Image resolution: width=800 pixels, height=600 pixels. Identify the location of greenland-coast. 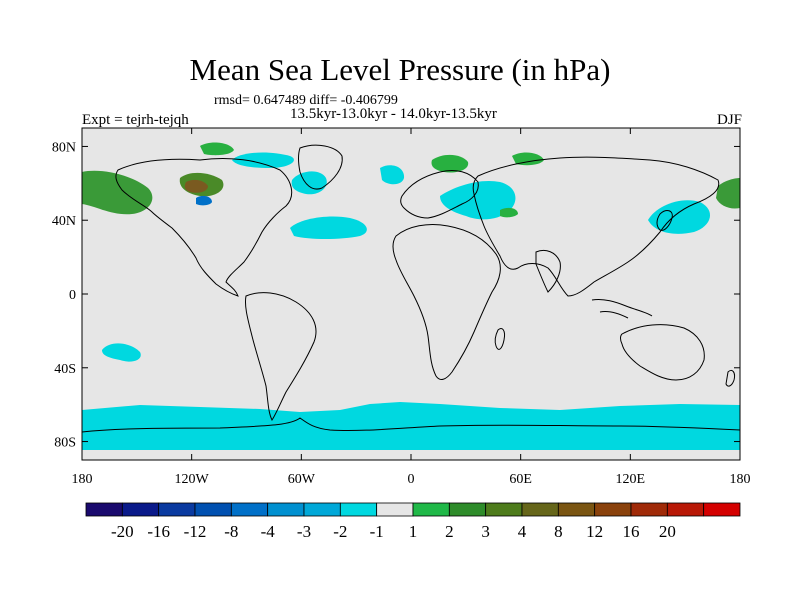
(320, 167).